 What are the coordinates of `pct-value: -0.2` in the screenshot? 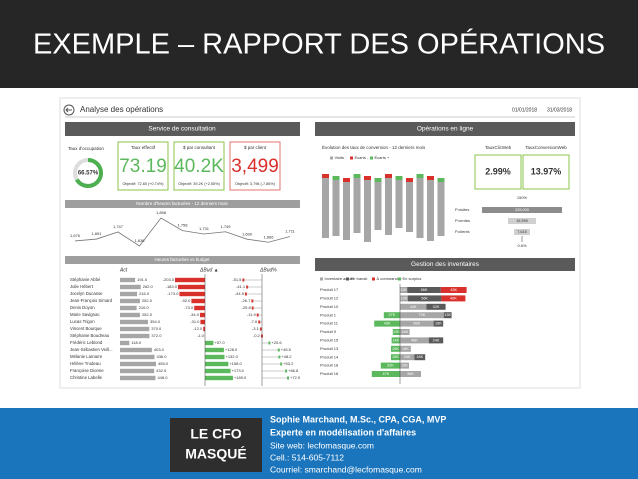 It's located at (257, 335).